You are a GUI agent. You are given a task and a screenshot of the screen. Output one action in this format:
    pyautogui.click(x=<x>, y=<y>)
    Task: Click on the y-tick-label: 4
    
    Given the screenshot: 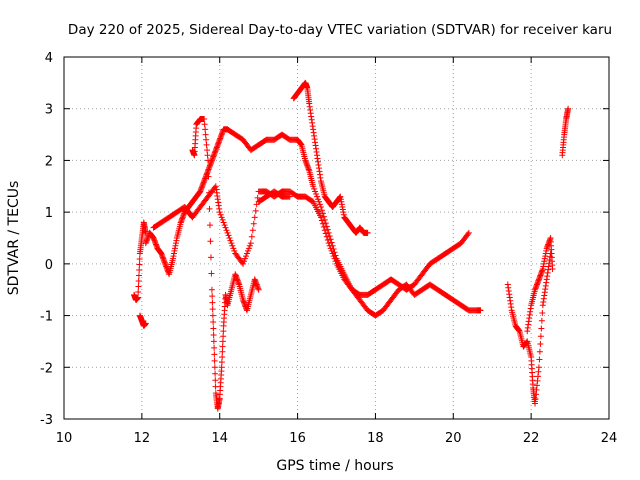 What is the action you would take?
    pyautogui.click(x=49, y=58)
    